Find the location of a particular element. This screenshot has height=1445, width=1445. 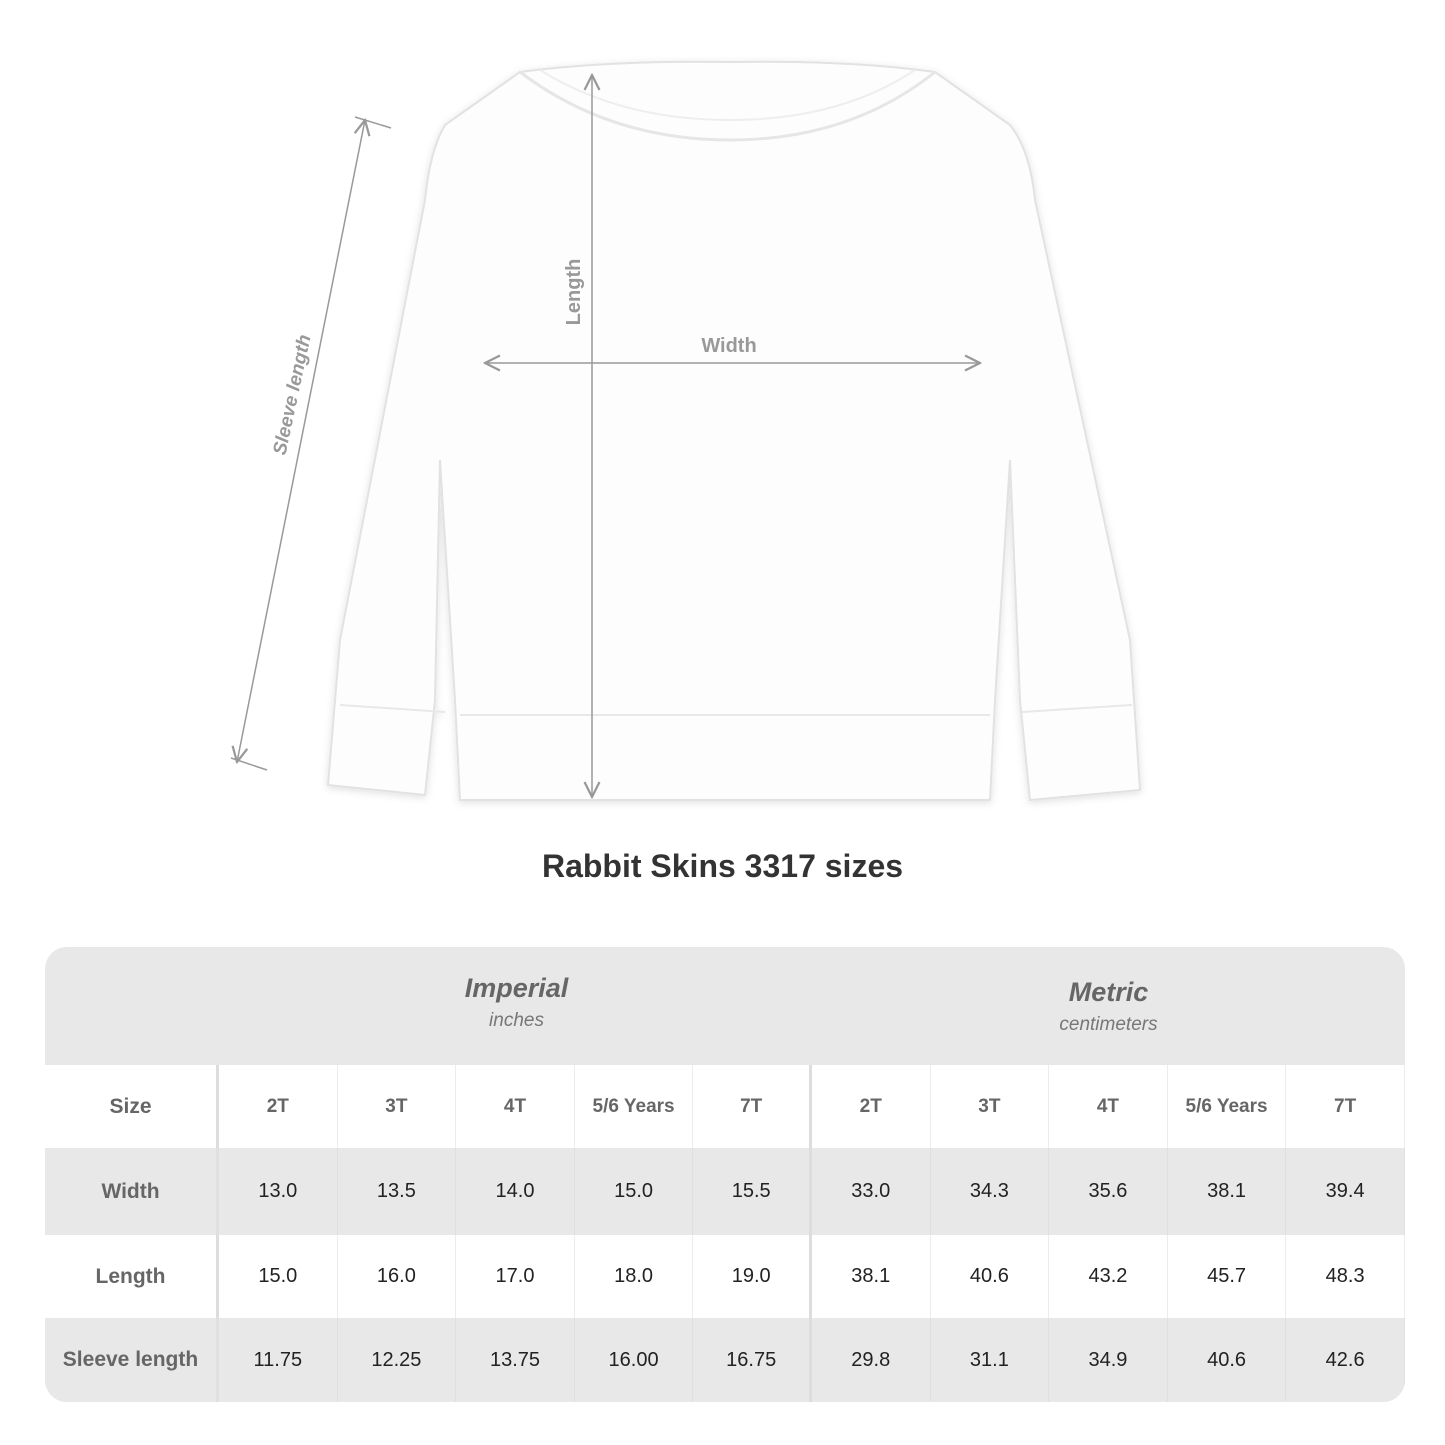

metric-unit: centimeters is located at coordinates (1108, 1024).